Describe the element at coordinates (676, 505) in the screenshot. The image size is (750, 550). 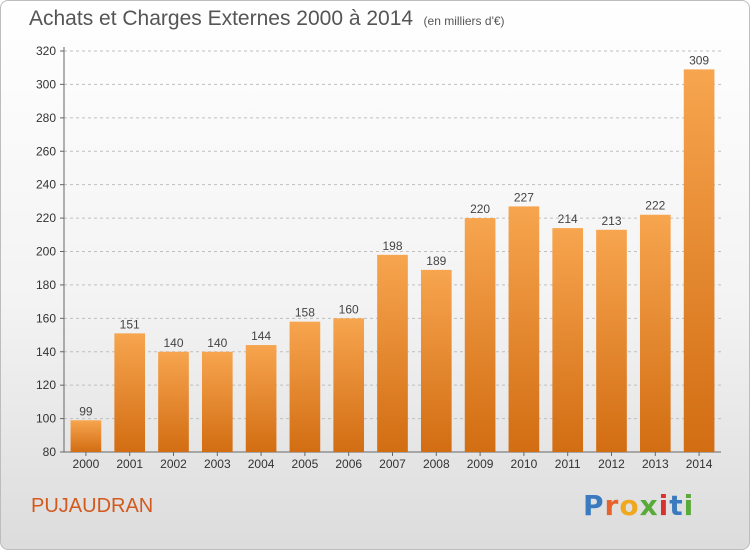
I see `logo-letter: t` at that location.